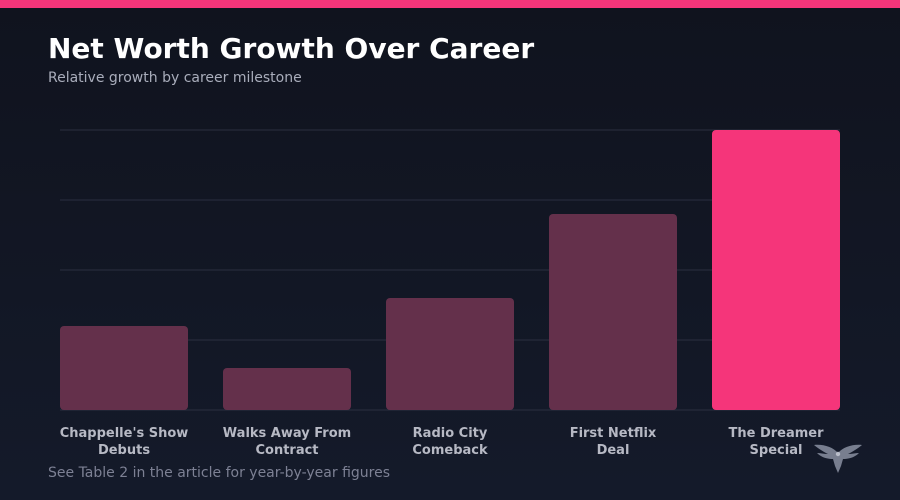  What do you see at coordinates (124, 442) in the screenshot?
I see `x-tick-label-1: Chappelle's Show Debuts` at bounding box center [124, 442].